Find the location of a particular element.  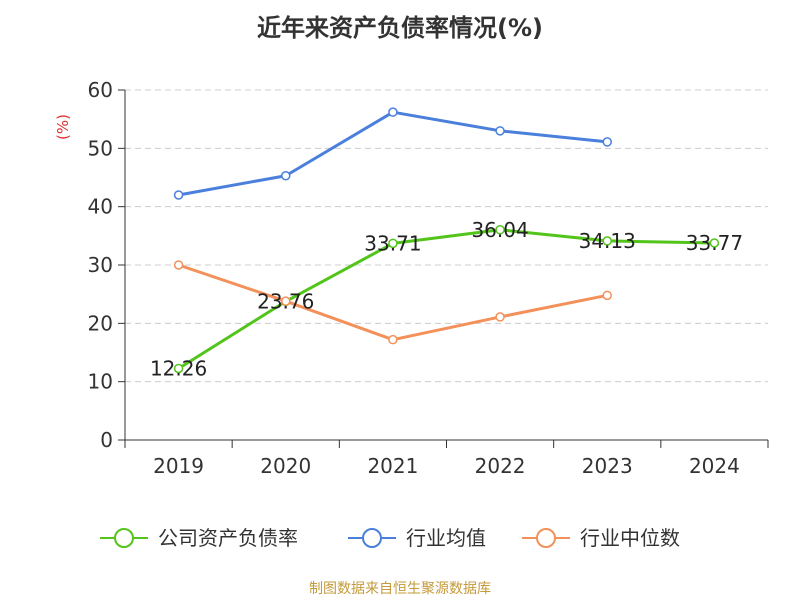

data-label: 33.77 is located at coordinates (714, 243).